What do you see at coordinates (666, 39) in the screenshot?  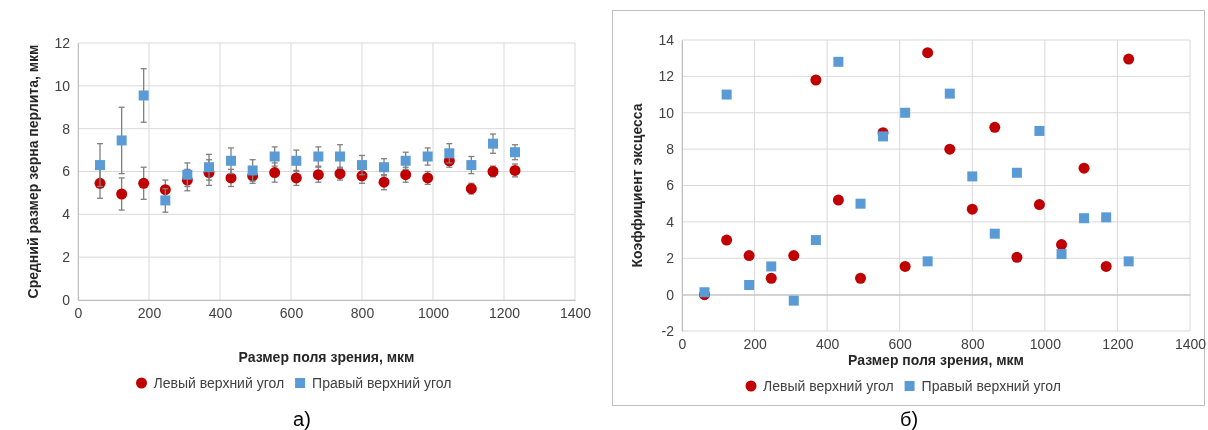 I see `y-tick-label: 14` at bounding box center [666, 39].